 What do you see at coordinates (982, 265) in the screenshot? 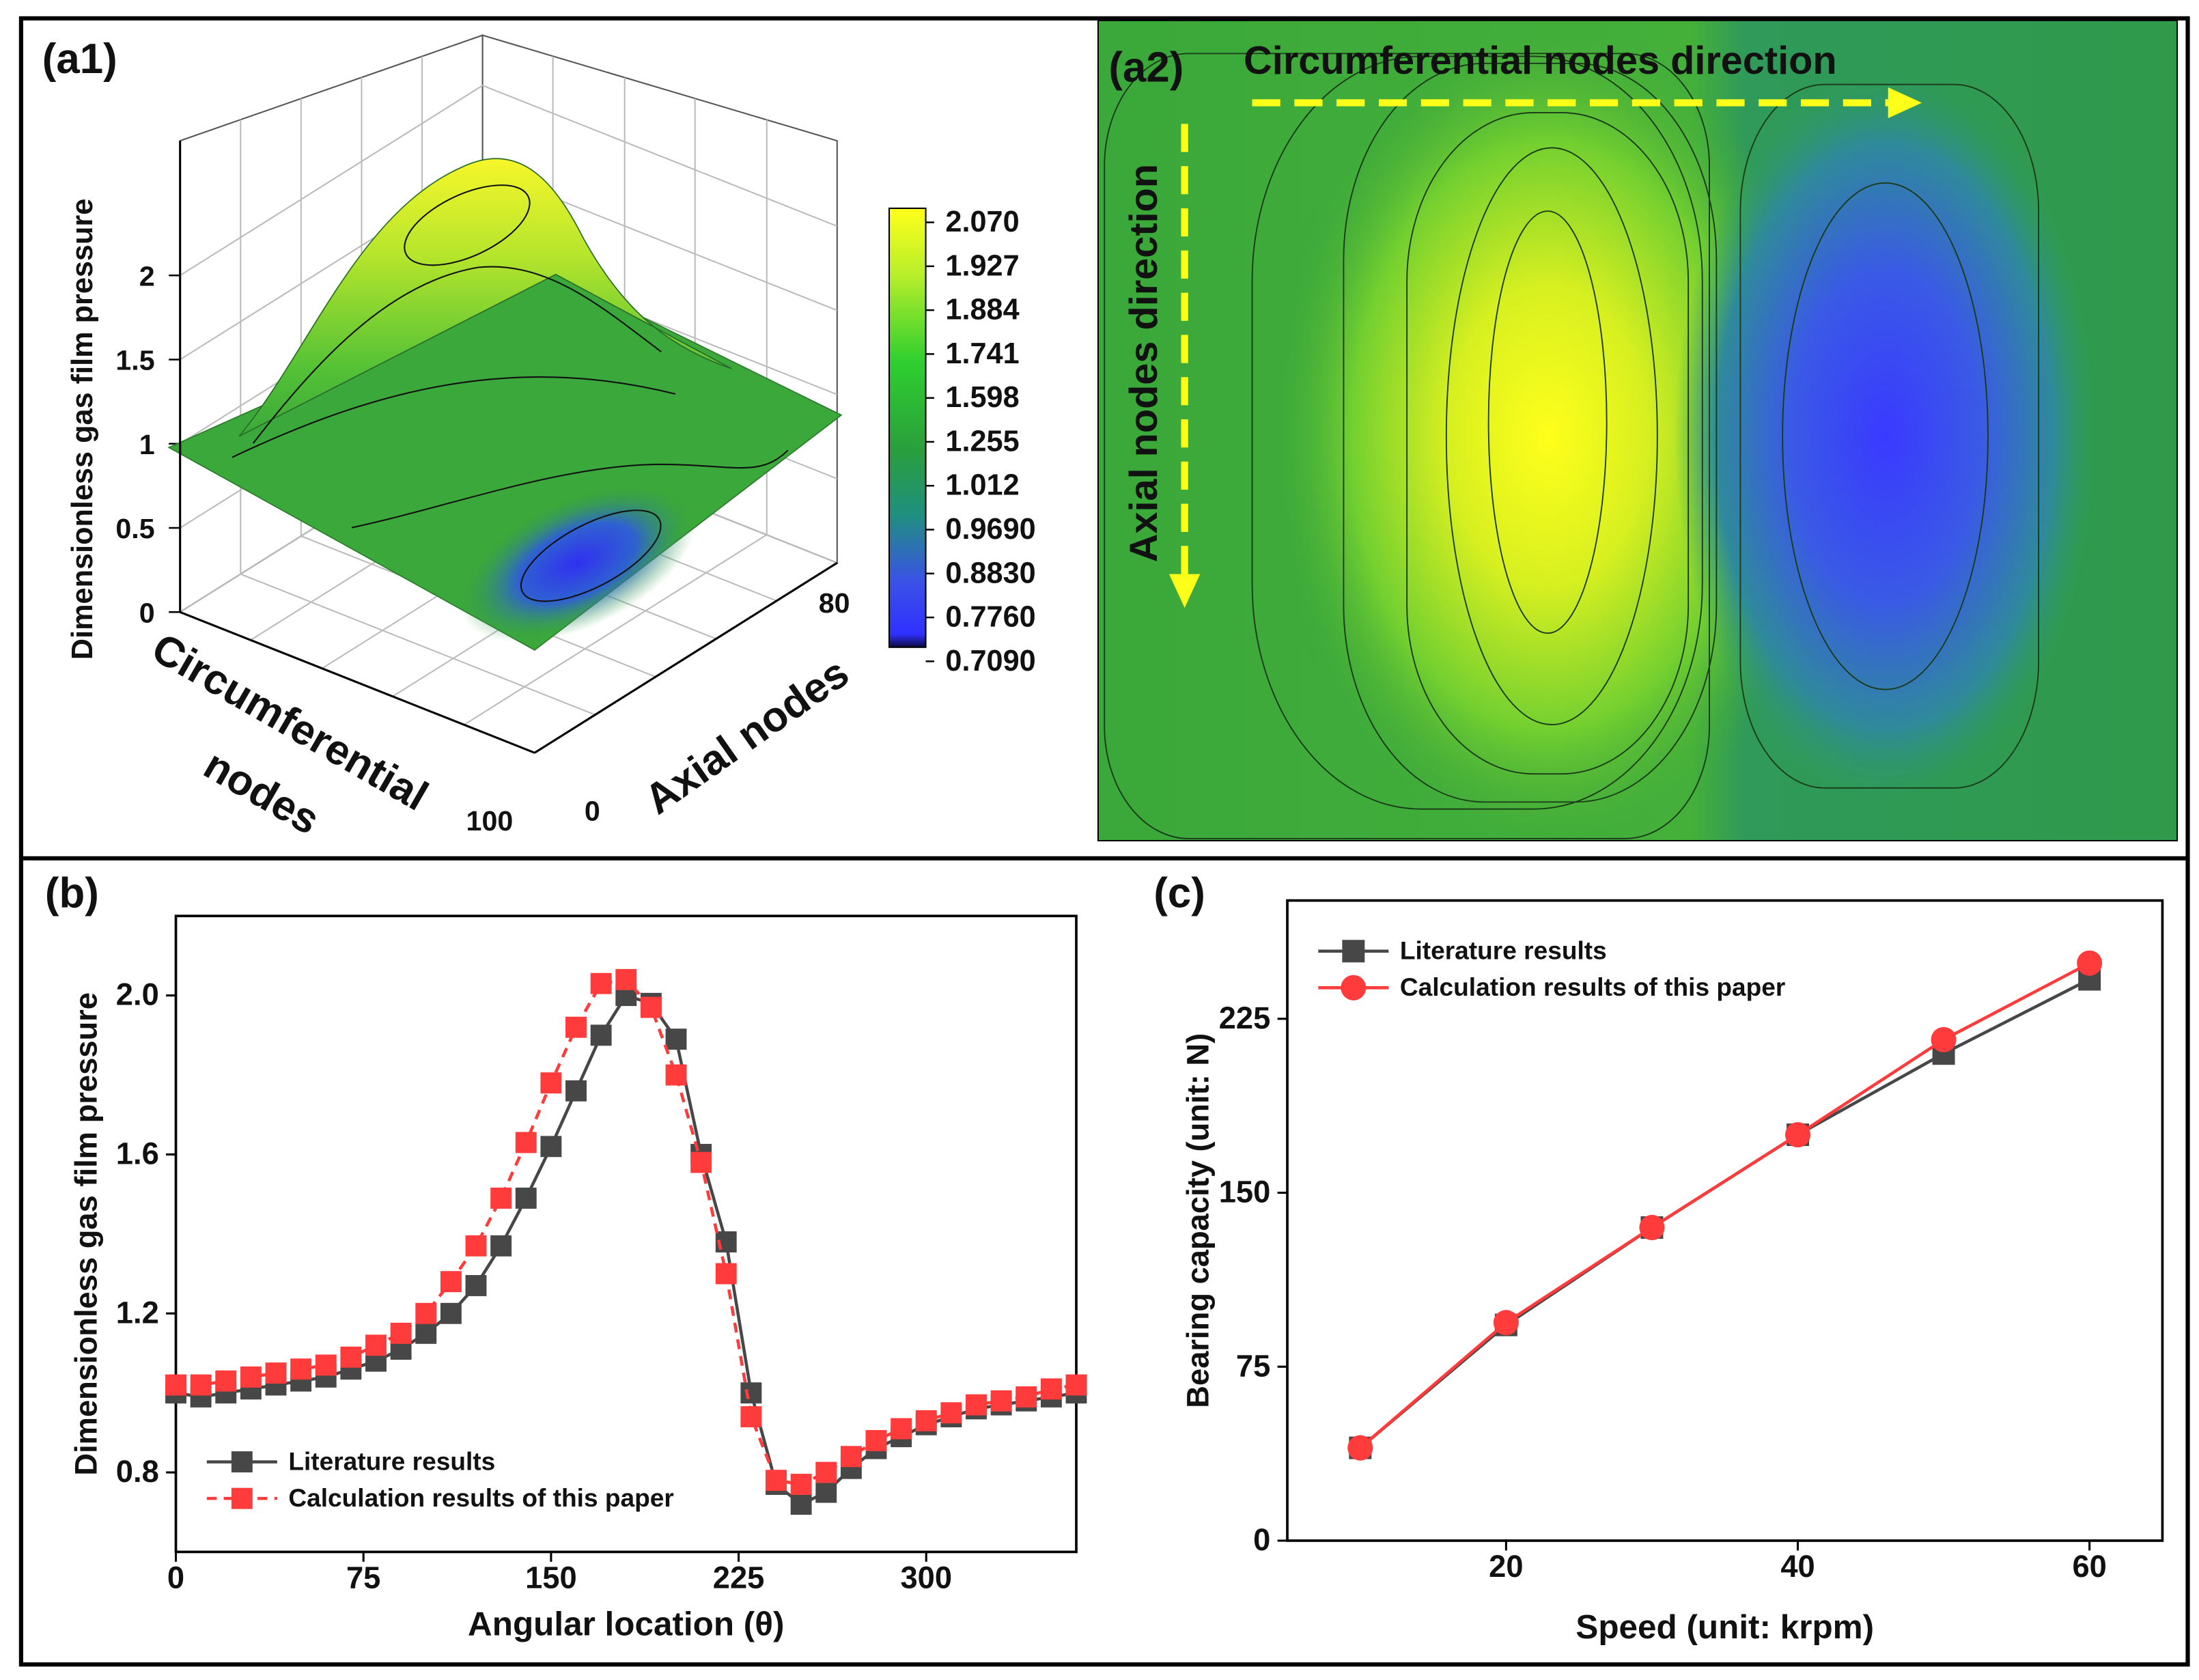
I see `colorbar-tick-label: 1.927` at bounding box center [982, 265].